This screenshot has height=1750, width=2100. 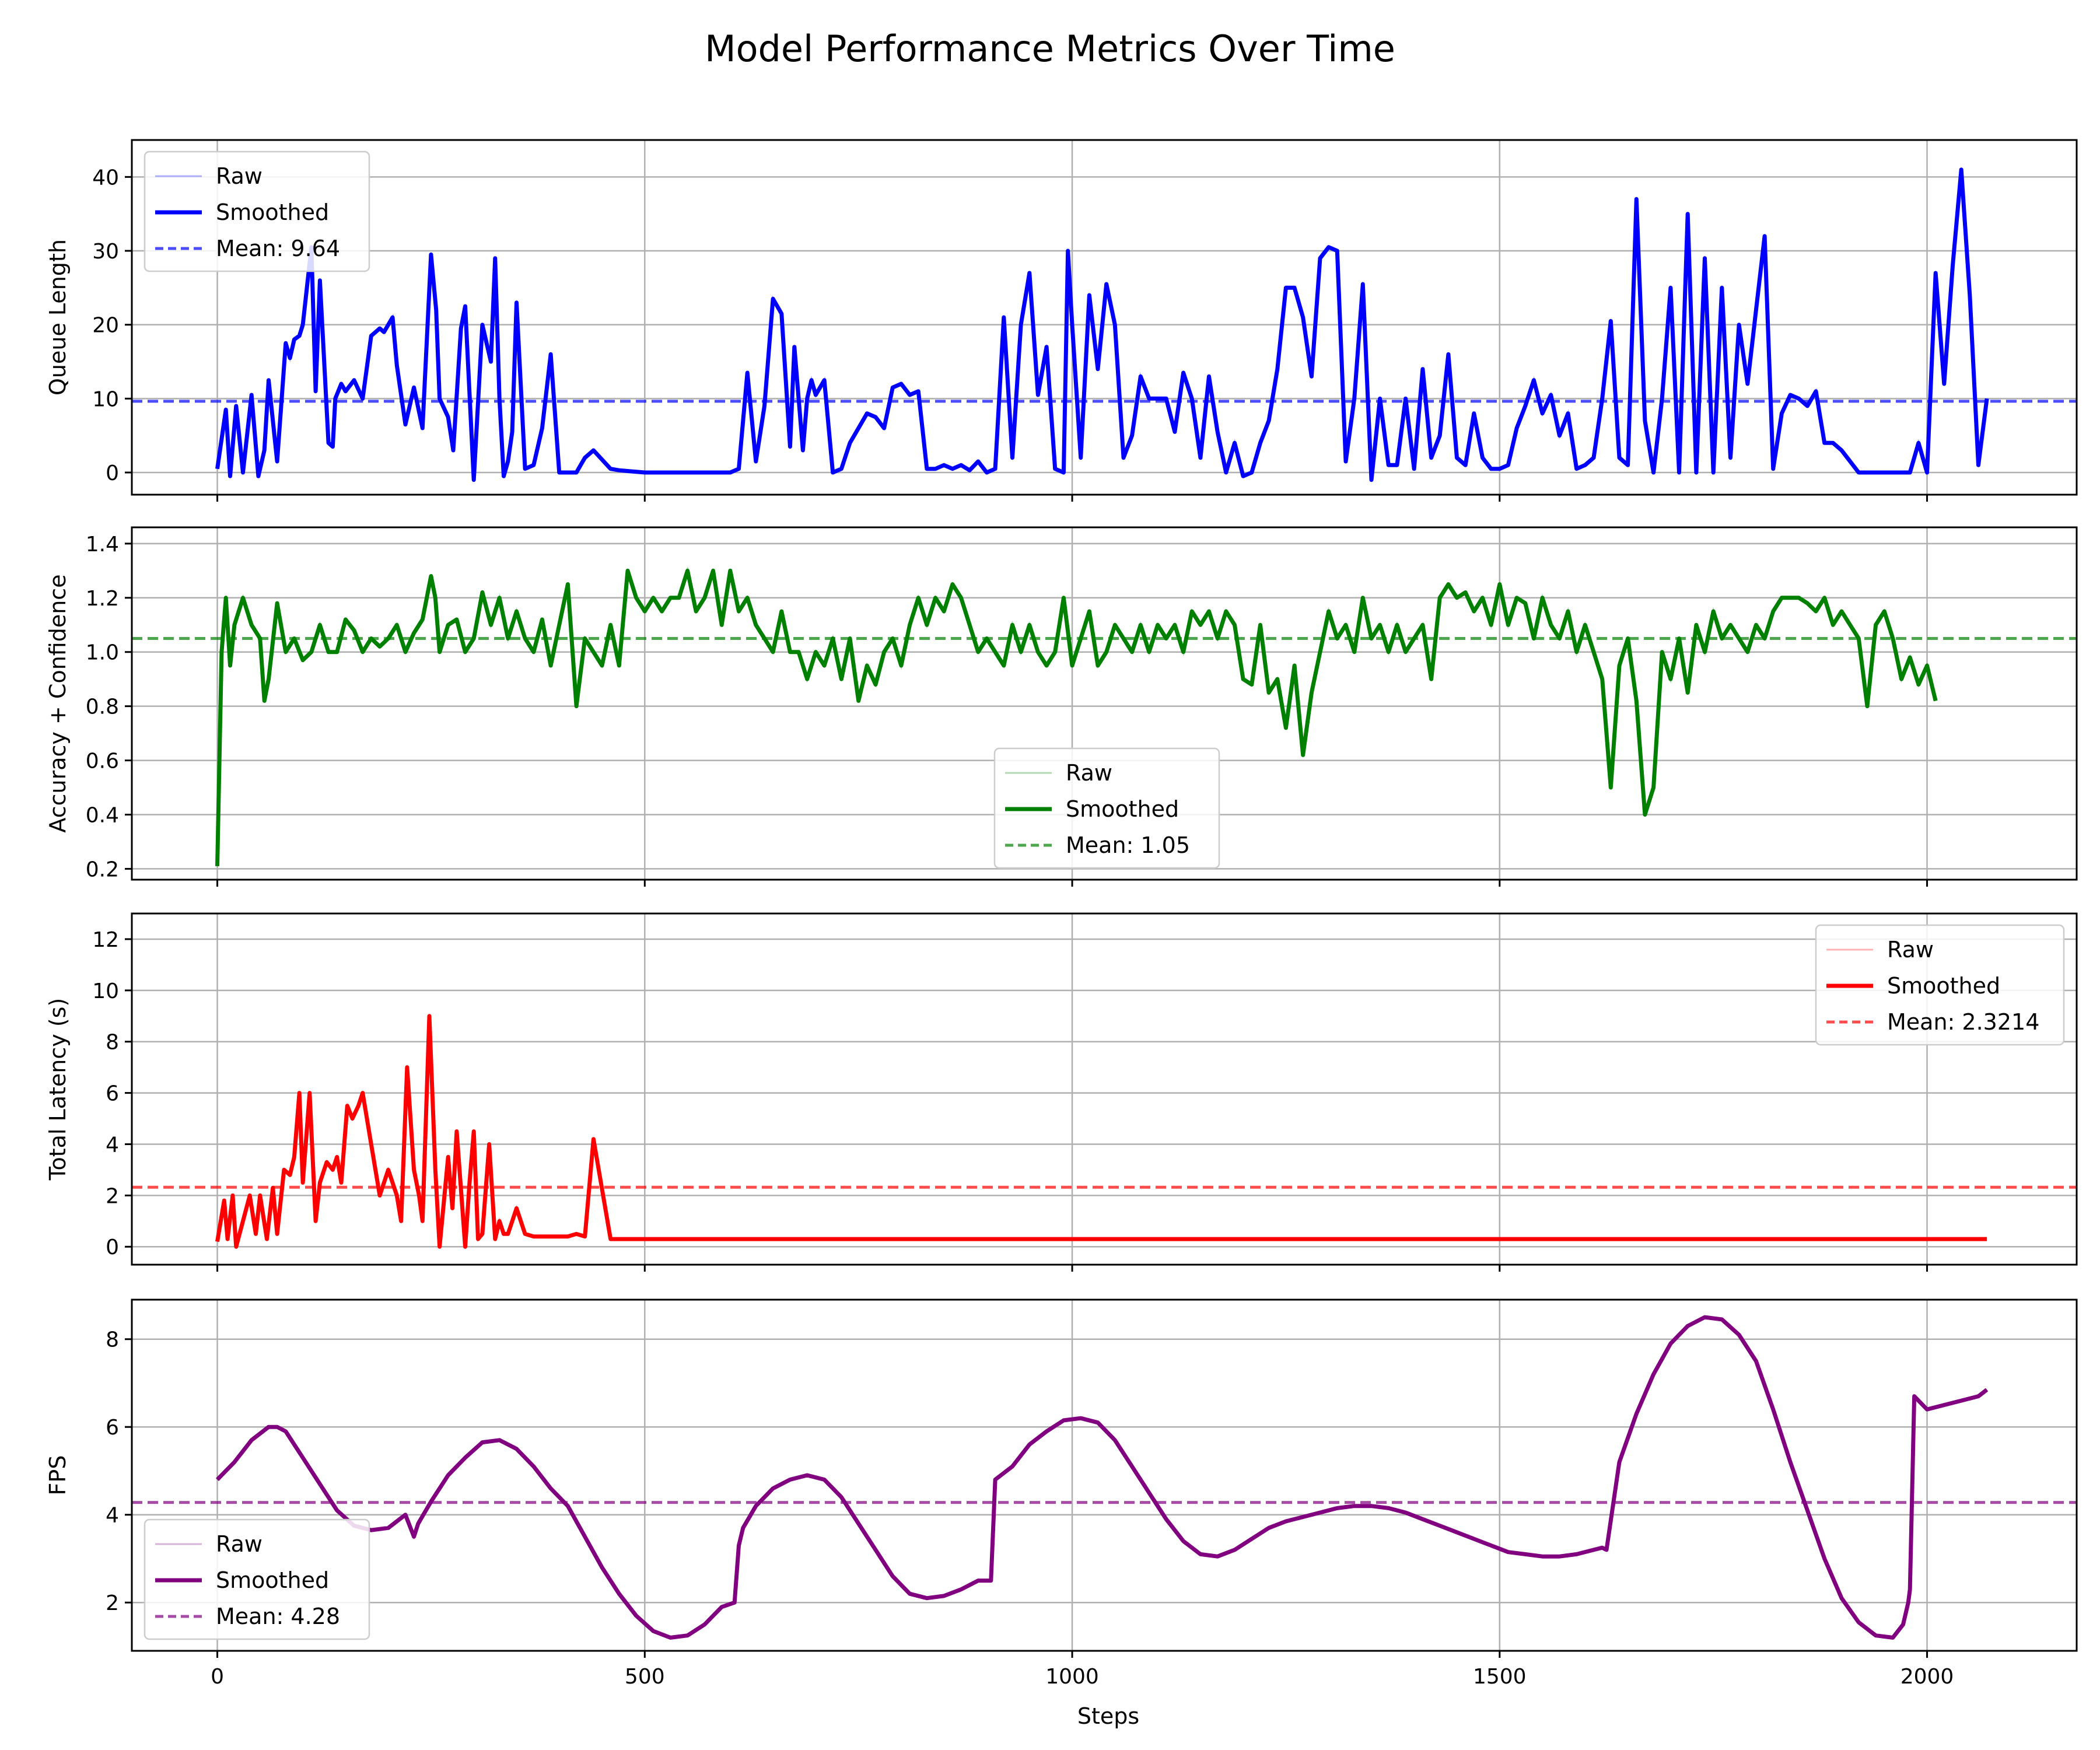 What do you see at coordinates (1050, 48) in the screenshot?
I see `chart-title: Model Performance Metrics Over Time` at bounding box center [1050, 48].